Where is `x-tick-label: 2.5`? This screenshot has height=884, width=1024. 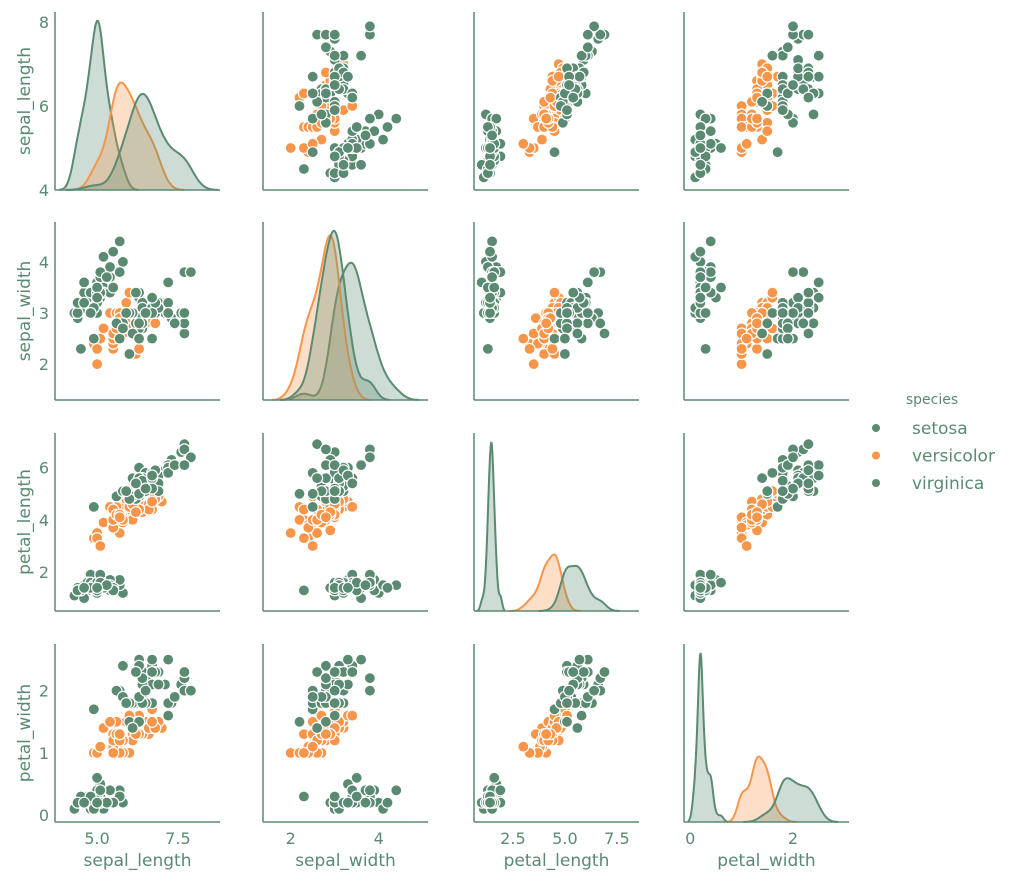 x-tick-label: 2.5 is located at coordinates (512, 838).